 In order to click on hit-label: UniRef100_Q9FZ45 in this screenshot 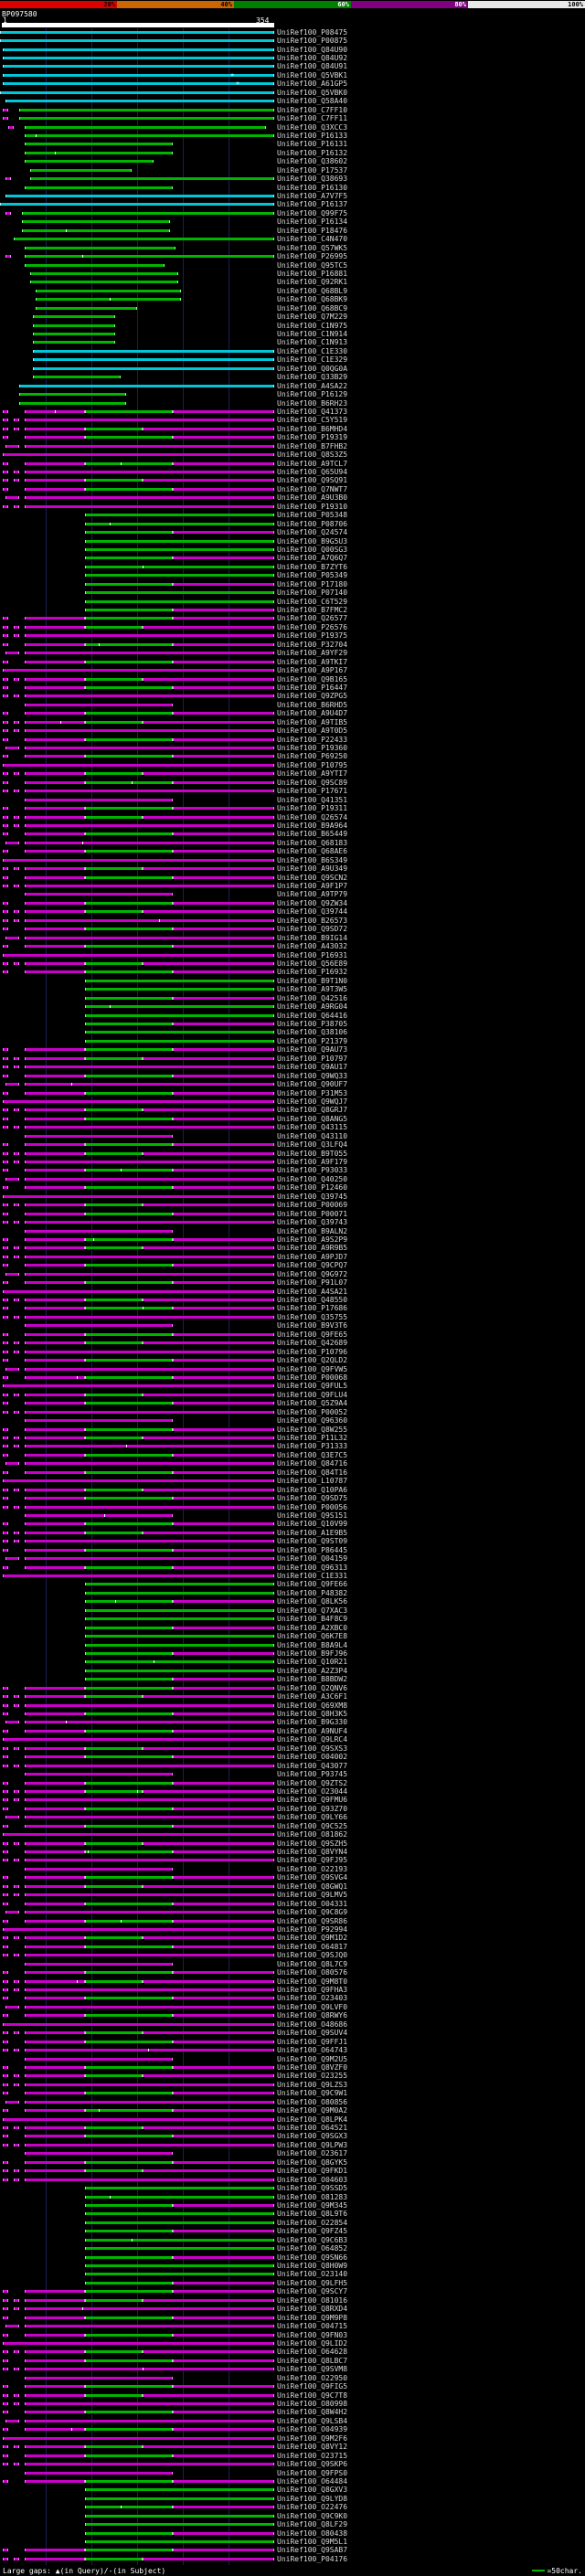, I will do `click(313, 2231)`.